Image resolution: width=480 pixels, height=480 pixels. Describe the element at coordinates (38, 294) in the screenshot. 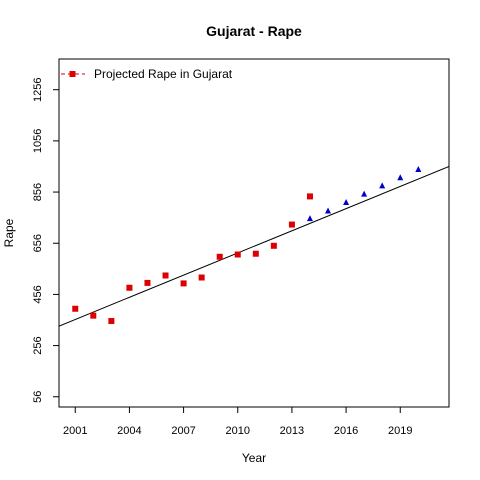

I see `y-tick-label: 456` at that location.